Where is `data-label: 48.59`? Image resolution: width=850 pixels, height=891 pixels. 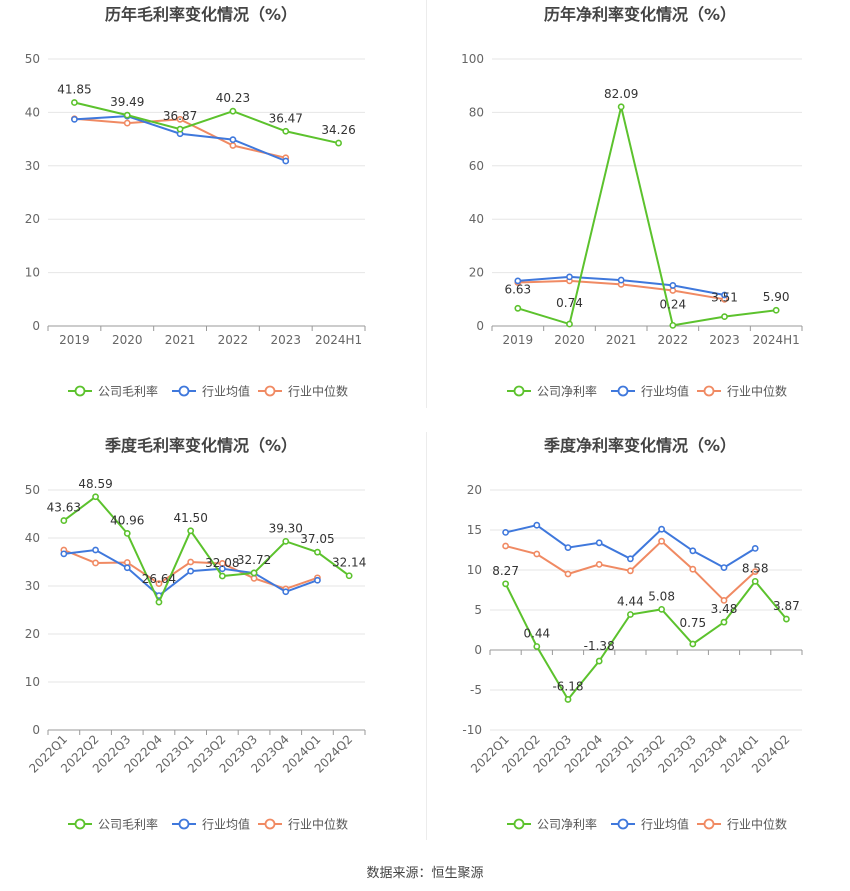
data-label: 48.59 is located at coordinates (95, 484).